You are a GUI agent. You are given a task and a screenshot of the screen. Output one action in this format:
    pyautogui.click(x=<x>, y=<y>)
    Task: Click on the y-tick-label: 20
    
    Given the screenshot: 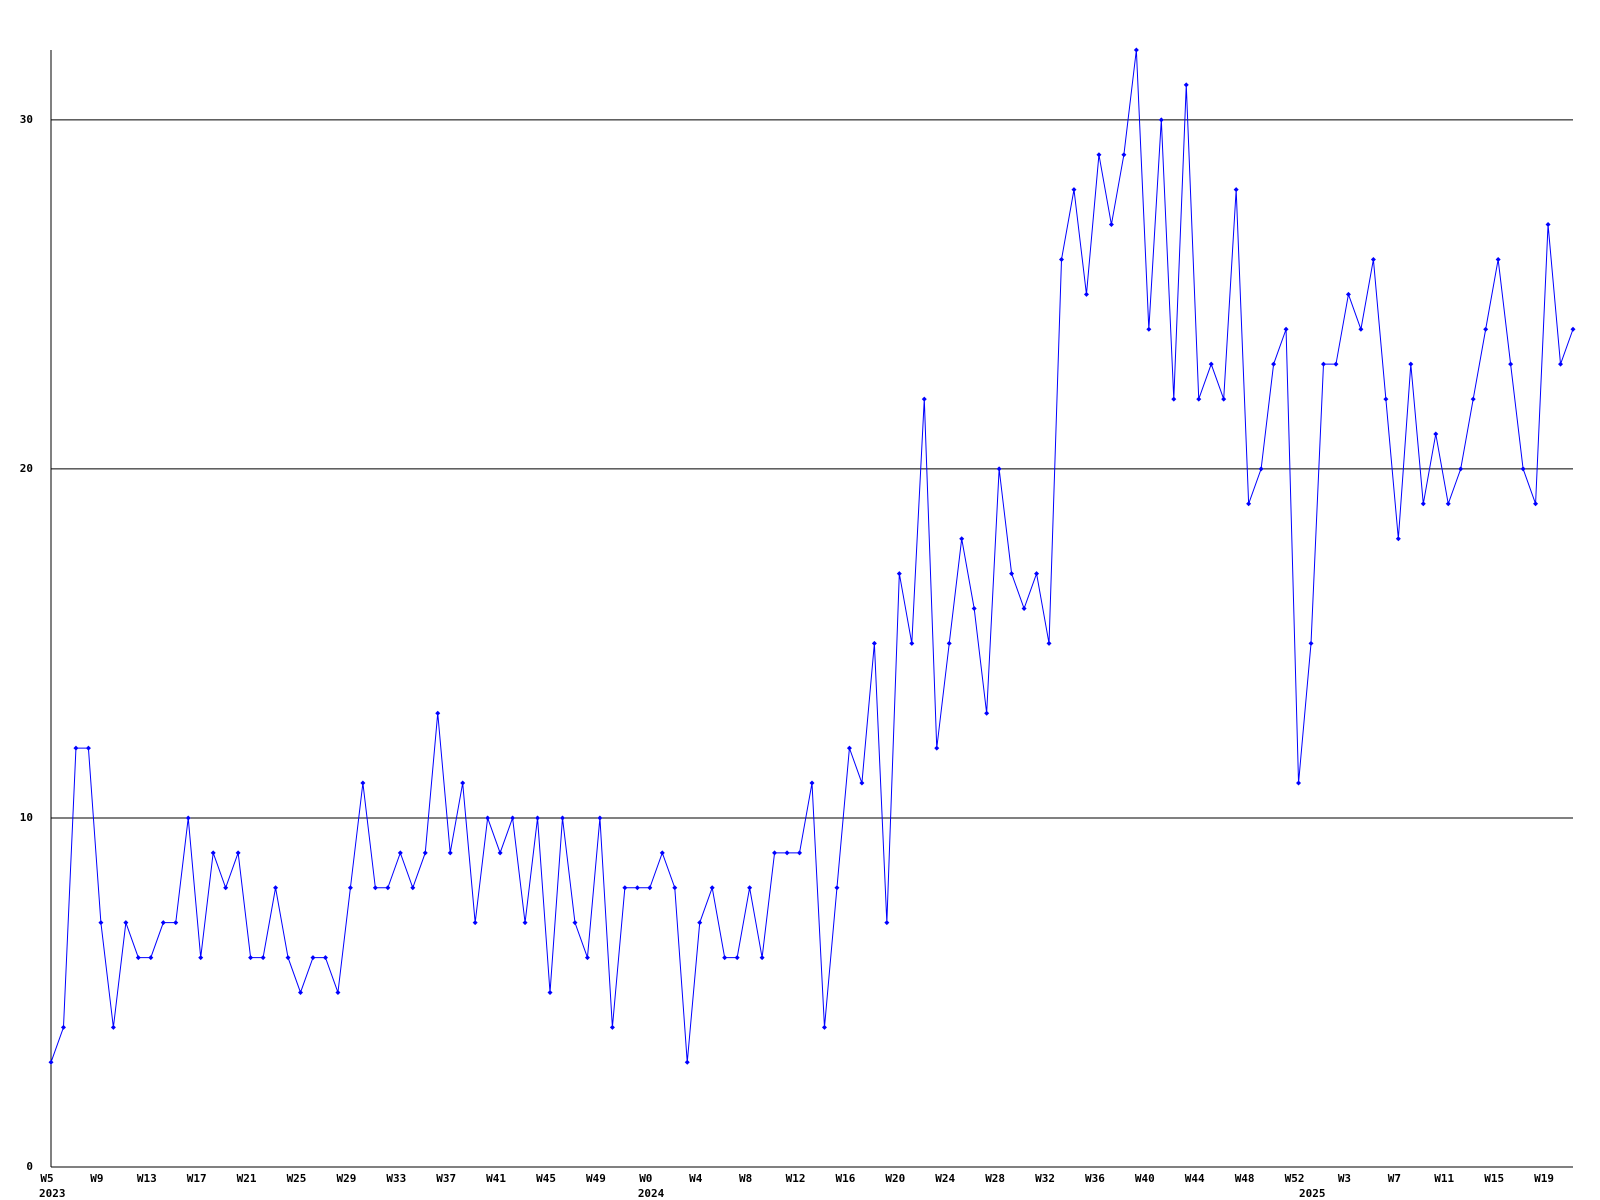 What is the action you would take?
    pyautogui.click(x=26, y=468)
    